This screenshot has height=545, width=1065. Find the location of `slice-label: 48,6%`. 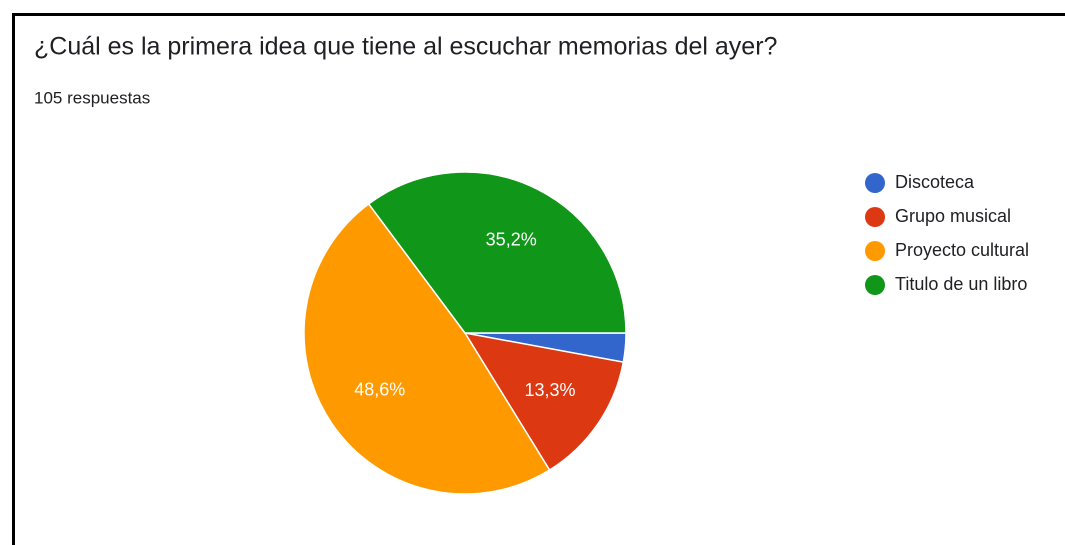

slice-label: 48,6% is located at coordinates (379, 390).